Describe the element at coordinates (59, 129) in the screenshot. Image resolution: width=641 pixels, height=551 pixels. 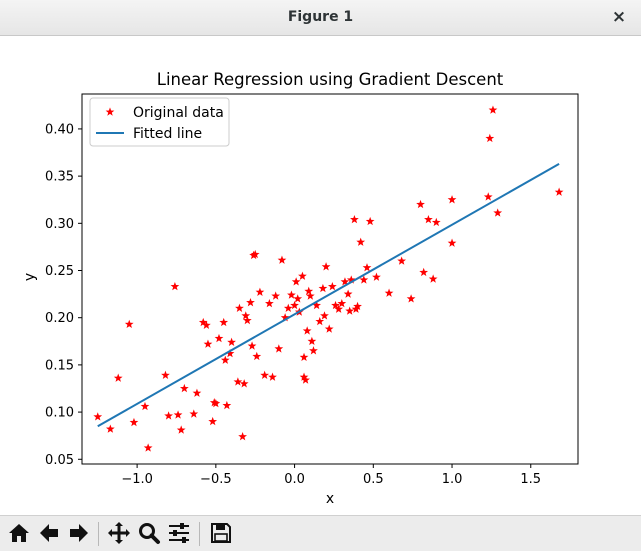
I see `y-tick-label: 0.40` at that location.